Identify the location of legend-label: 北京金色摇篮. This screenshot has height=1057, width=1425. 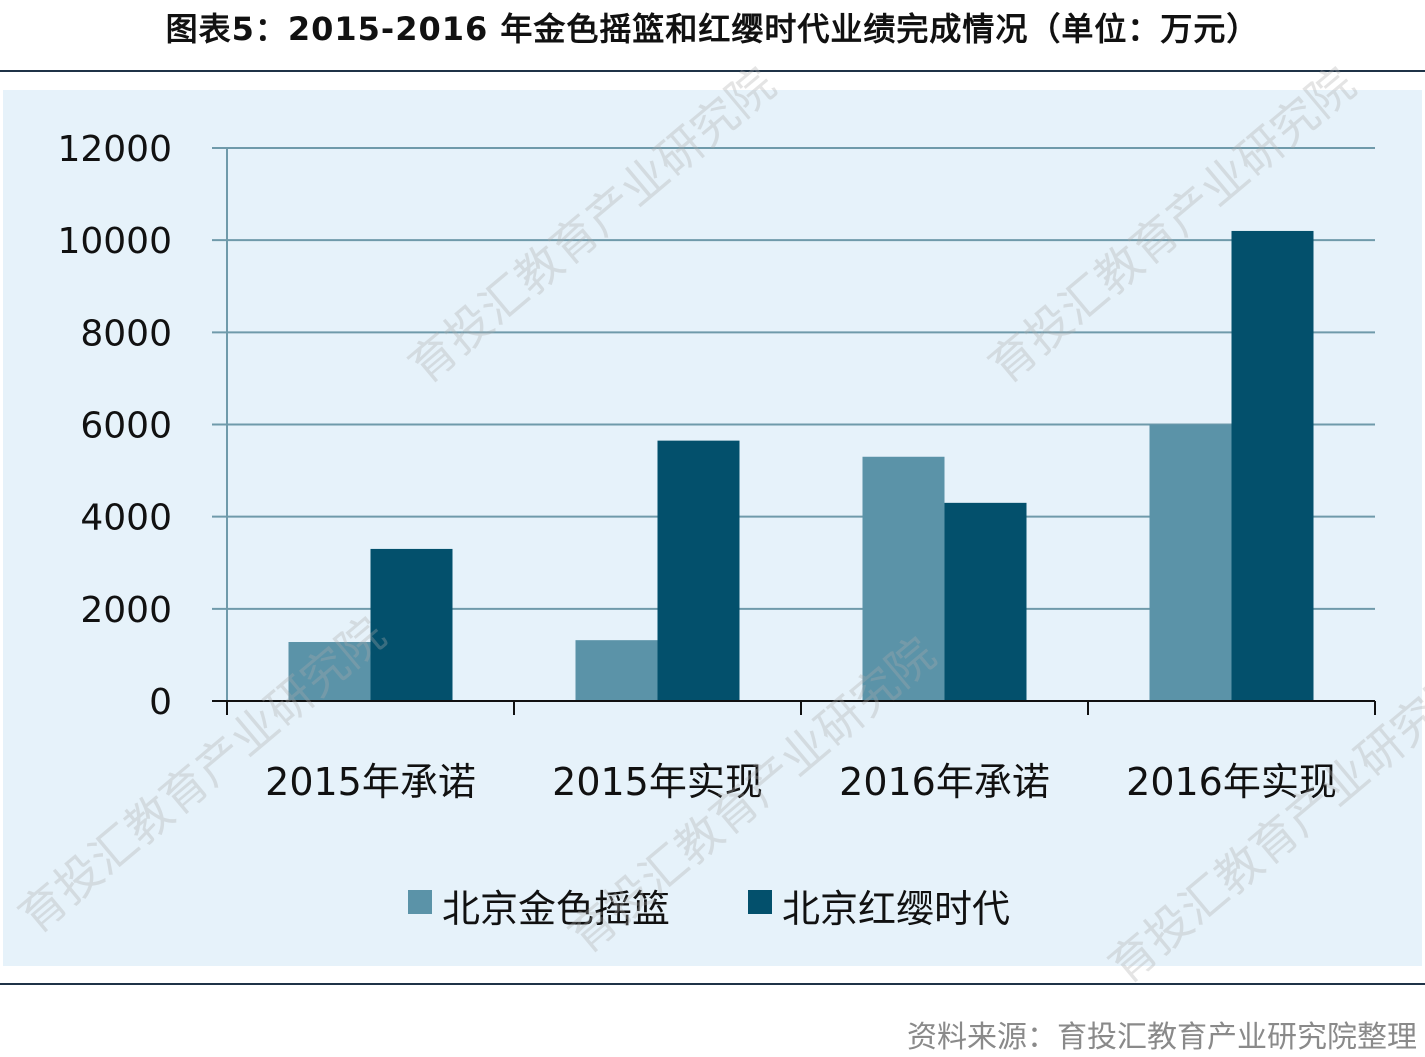
(556, 909).